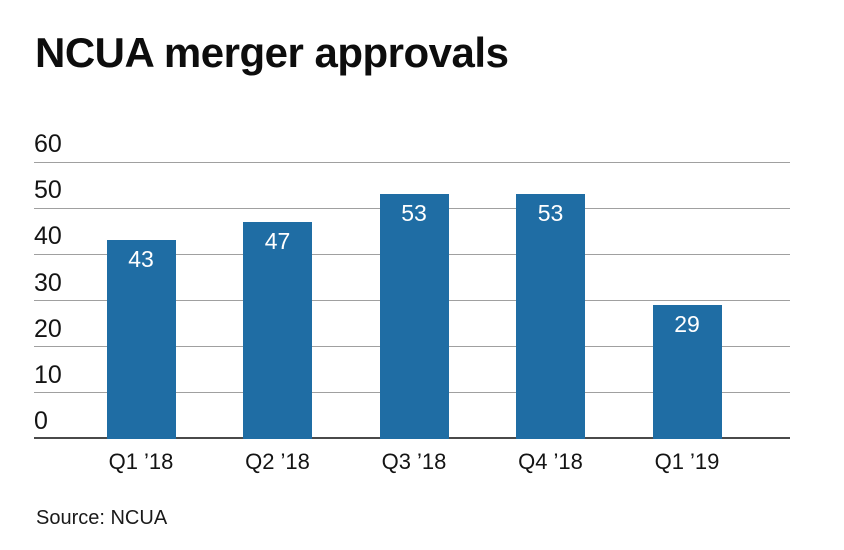 This screenshot has height=550, width=844. What do you see at coordinates (48, 282) in the screenshot?
I see `y-axis-tick-label: 30` at bounding box center [48, 282].